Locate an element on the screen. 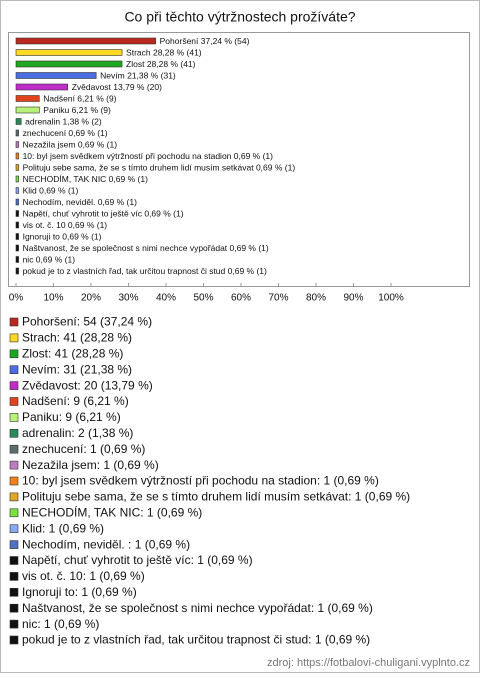 This screenshot has width=480, height=678. bar-label: znechucení 0,69 % (1) is located at coordinates (65, 133).